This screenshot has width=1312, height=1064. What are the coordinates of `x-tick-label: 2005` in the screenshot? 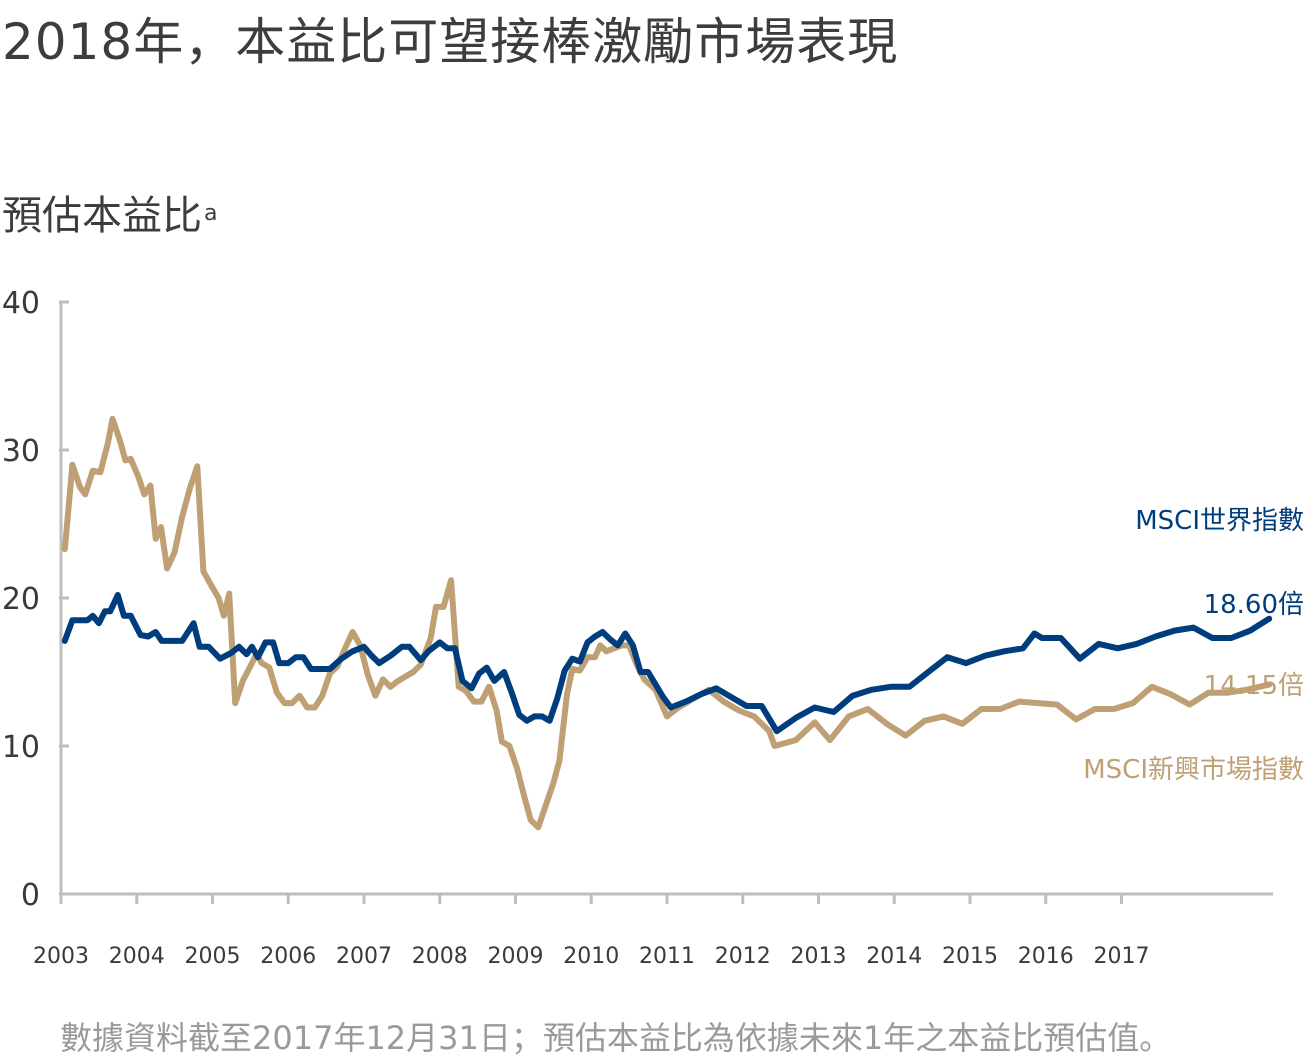 It's located at (213, 956).